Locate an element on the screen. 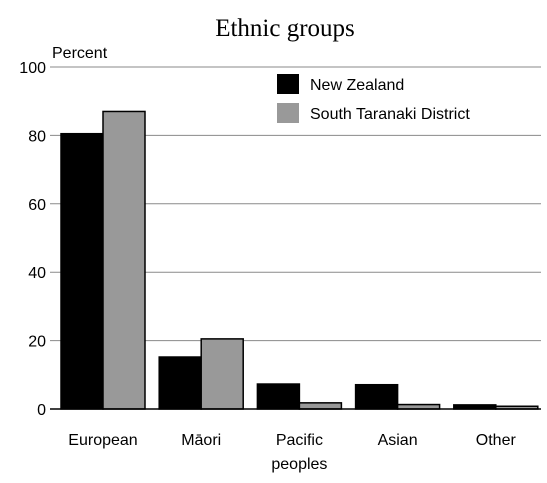  y-axis-ticks: 0 20 40 60 80 100 is located at coordinates (32, 239).